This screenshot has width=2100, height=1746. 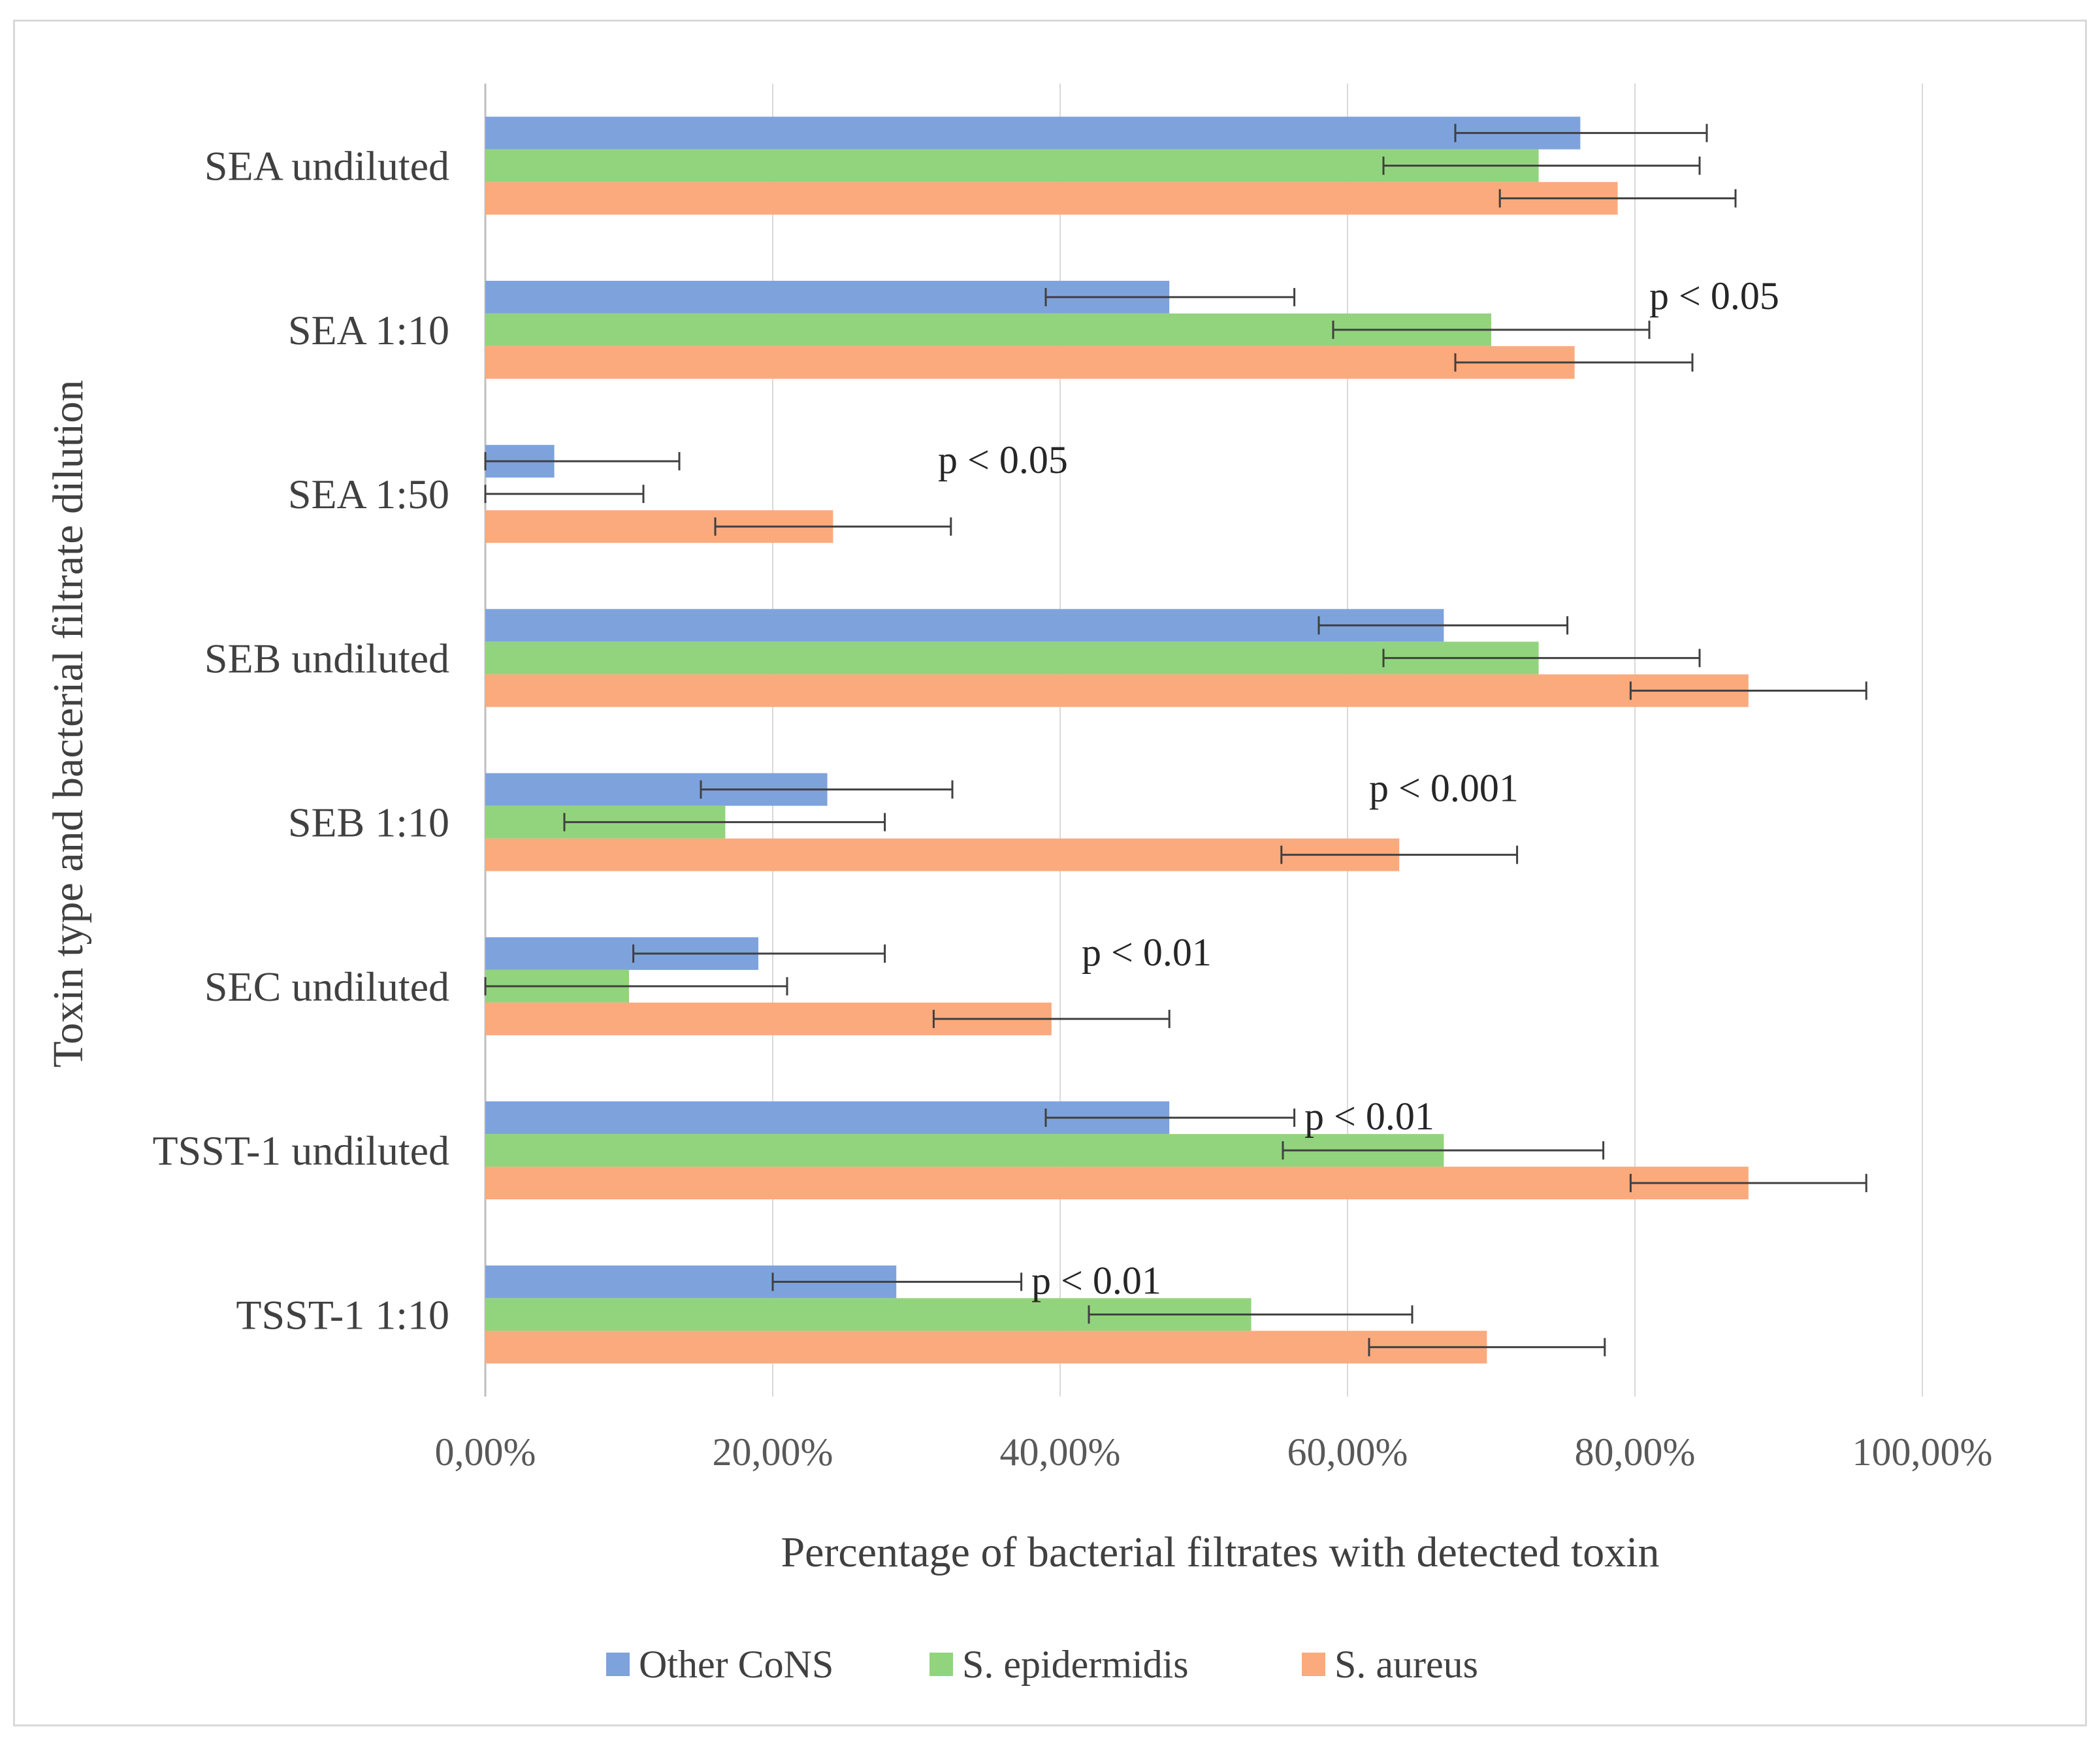 I want to click on category-label-tsst-1-undiluted: TSST-1 undiluted, so click(x=300, y=1150).